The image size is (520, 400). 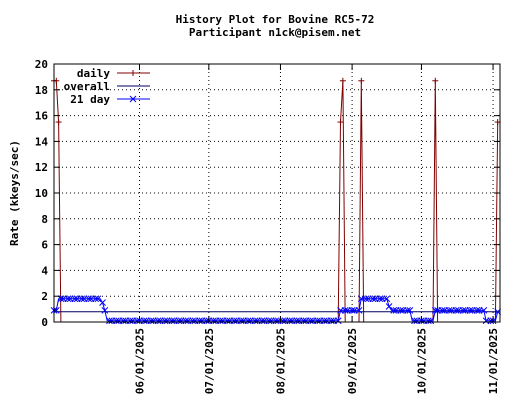 I want to click on y-tick-label: 12, so click(x=41, y=167).